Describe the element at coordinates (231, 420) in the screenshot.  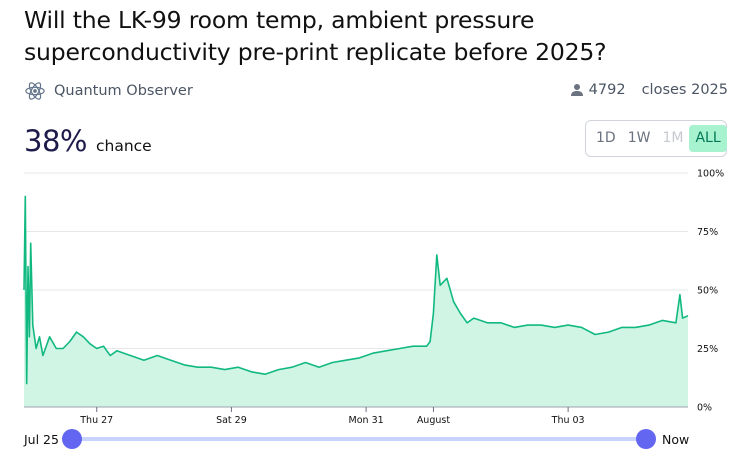
I see `x-tick-label: Sat 29` at that location.